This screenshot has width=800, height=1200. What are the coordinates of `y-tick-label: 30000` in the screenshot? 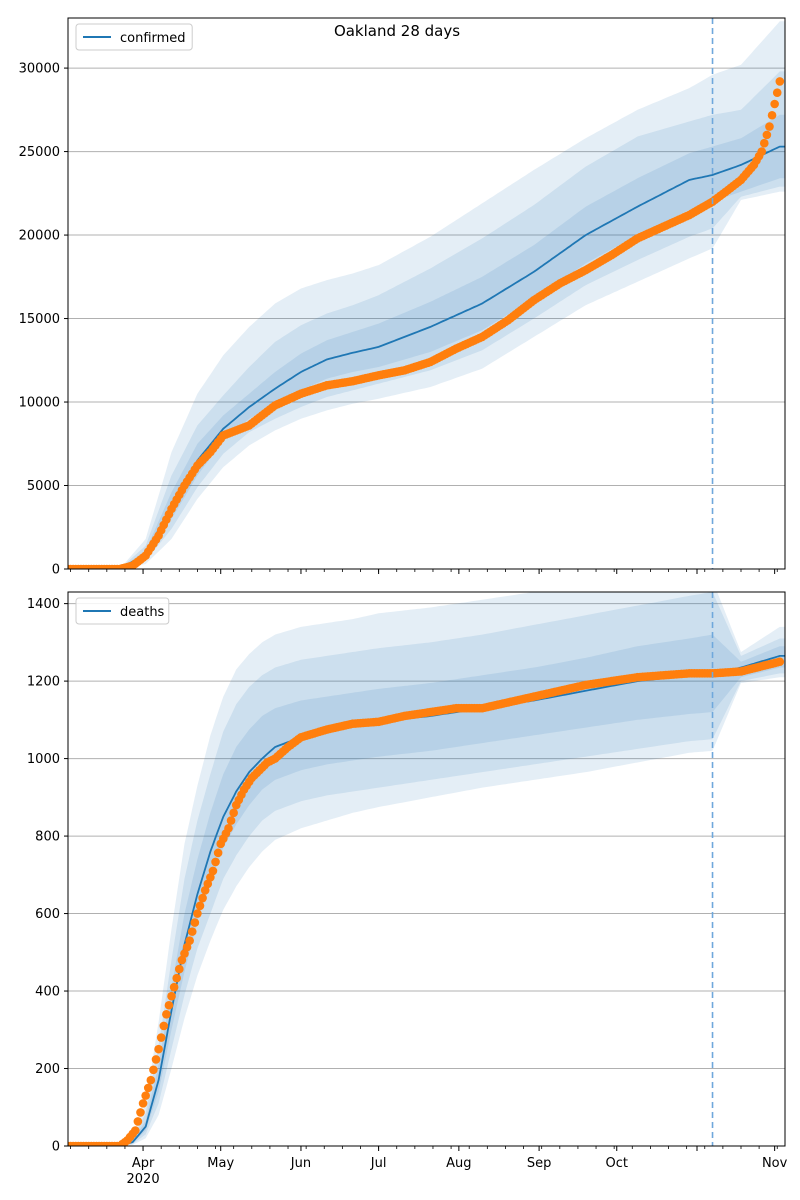 It's located at (39, 69).